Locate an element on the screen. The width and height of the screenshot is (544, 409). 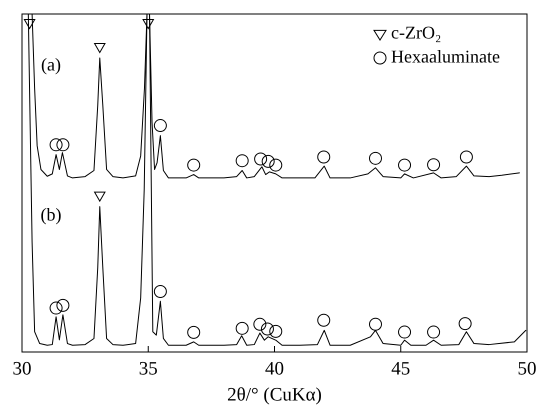
x-tick-label: 50 is located at coordinates (527, 369).